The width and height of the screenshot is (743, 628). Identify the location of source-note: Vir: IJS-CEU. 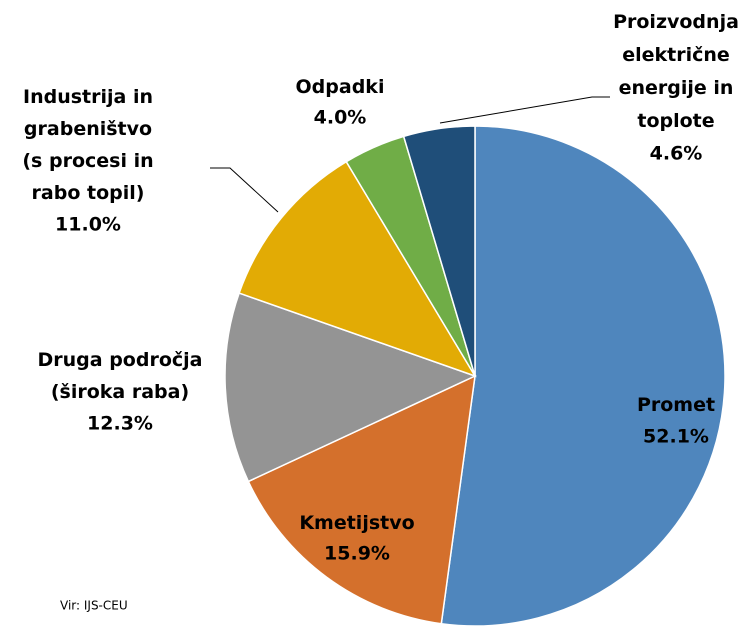
(94, 606).